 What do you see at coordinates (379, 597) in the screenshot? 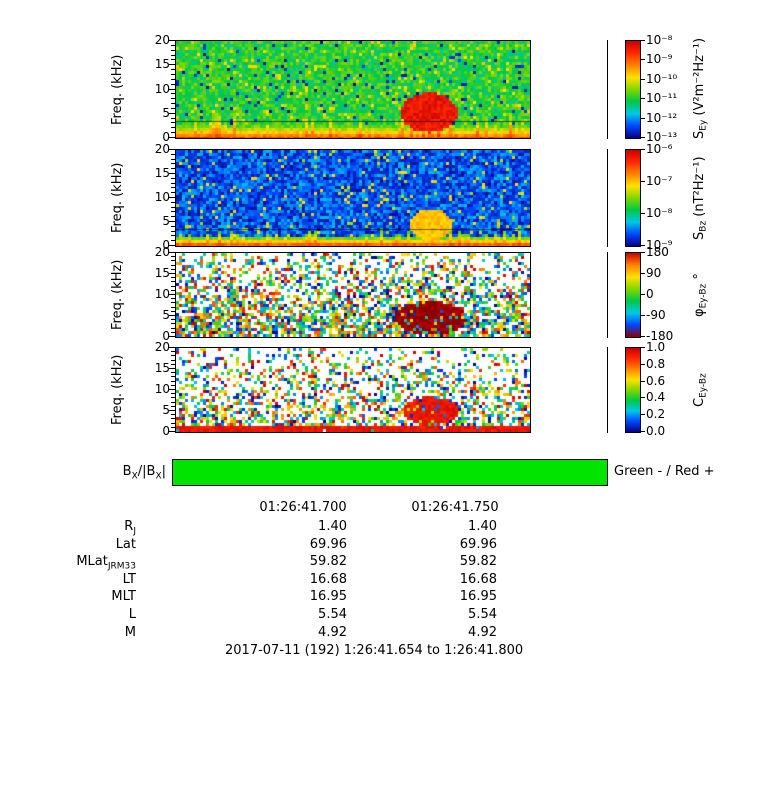
I see `ephemeris-row: MLT 16.95 16.95` at bounding box center [379, 597].